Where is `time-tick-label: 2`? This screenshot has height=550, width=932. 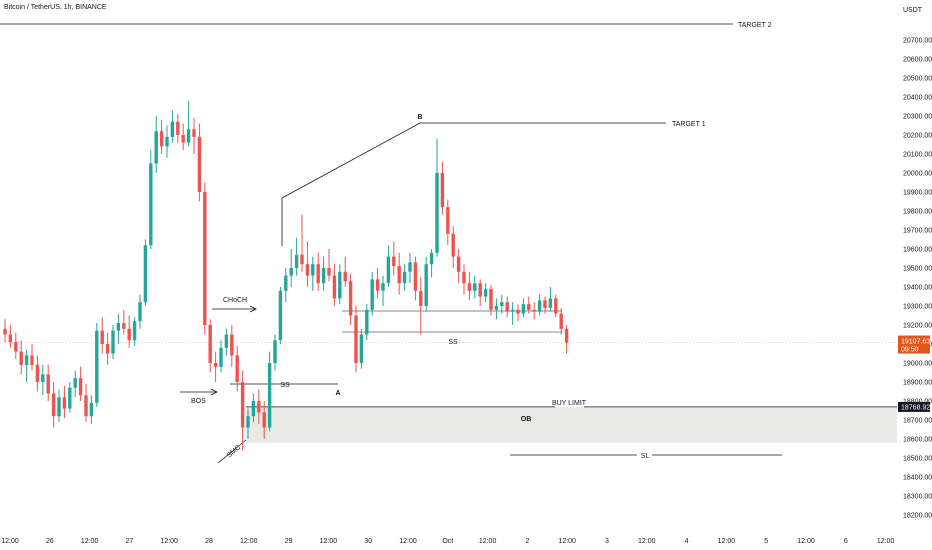
time-tick-label: 2 is located at coordinates (527, 541).